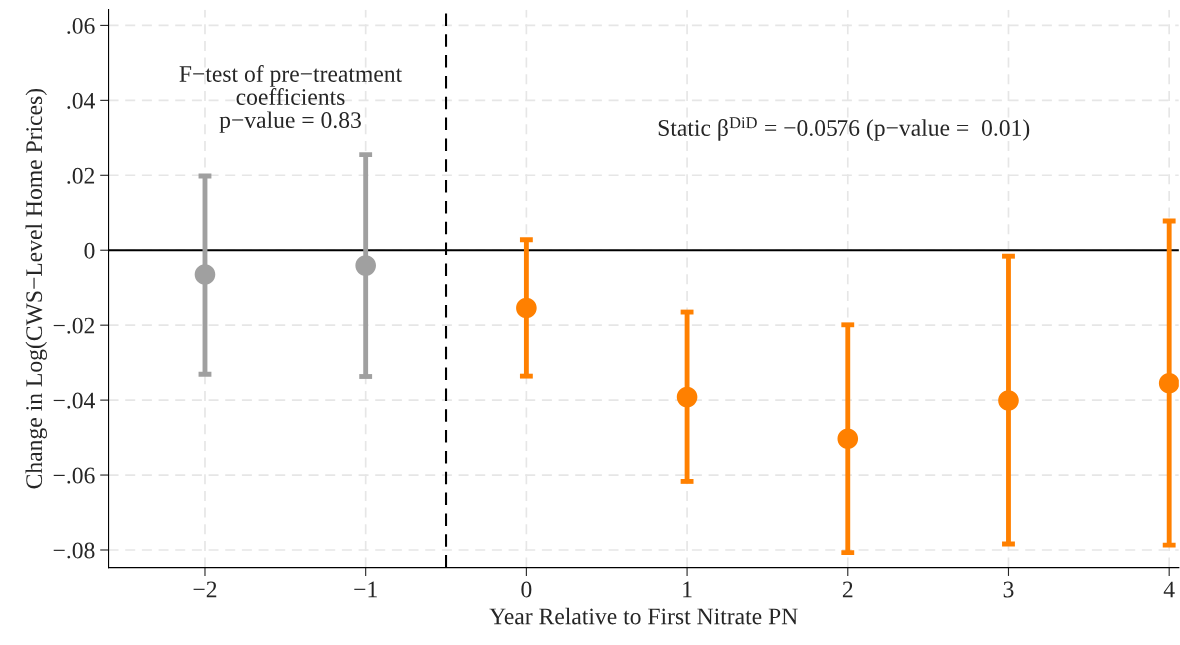 The image size is (1180, 645). Describe the element at coordinates (74, 550) in the screenshot. I see `y-tick-label: −.08` at that location.